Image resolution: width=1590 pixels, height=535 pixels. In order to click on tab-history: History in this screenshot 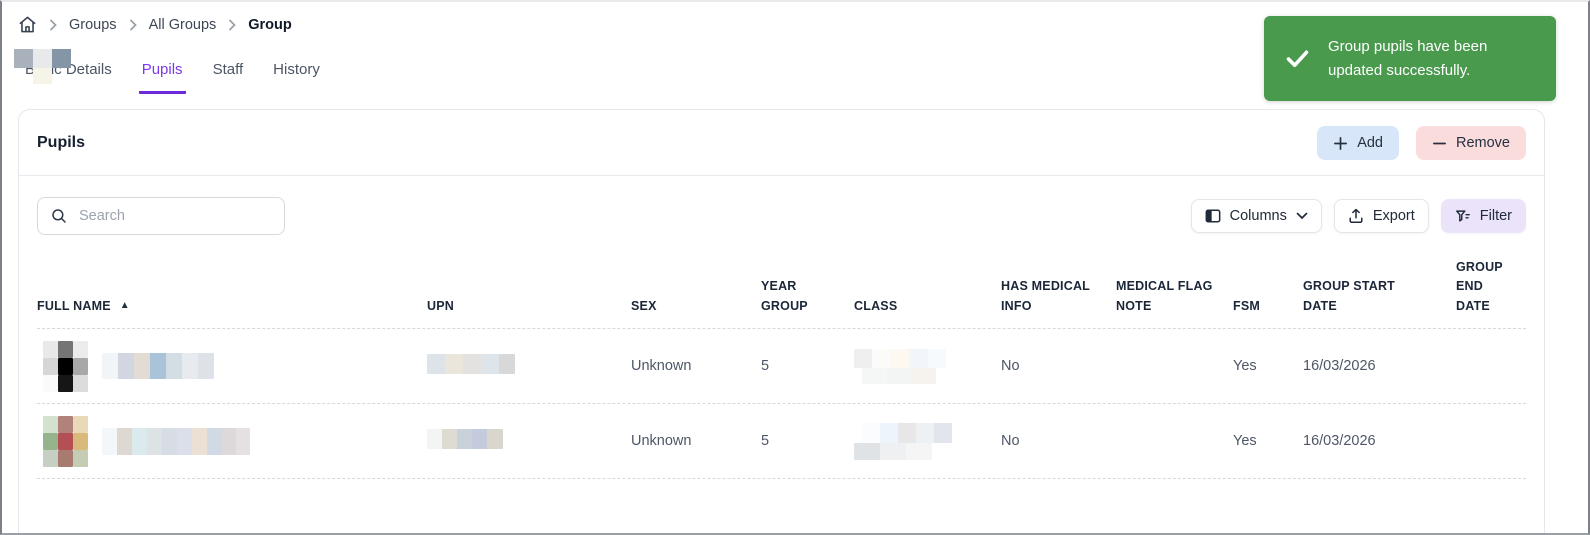, I will do `click(296, 69)`.